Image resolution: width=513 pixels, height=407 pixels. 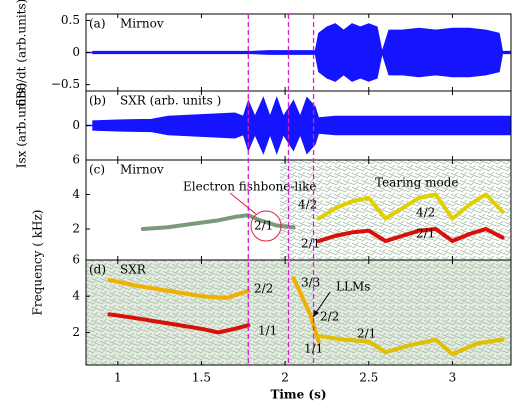 I want to click on llm-arrowhead, so click(x=316, y=313).